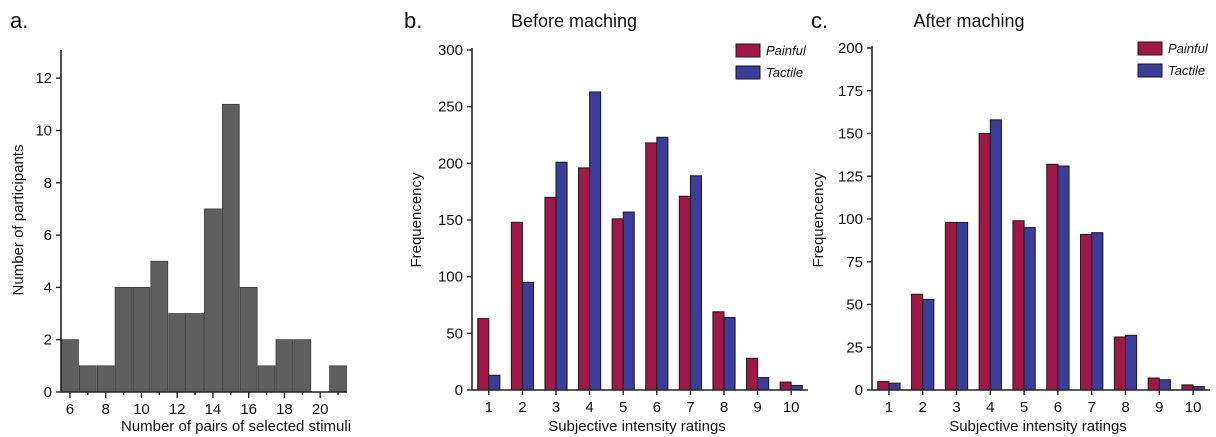  What do you see at coordinates (248, 409) in the screenshot?
I see `x-tick-label: 16` at bounding box center [248, 409].